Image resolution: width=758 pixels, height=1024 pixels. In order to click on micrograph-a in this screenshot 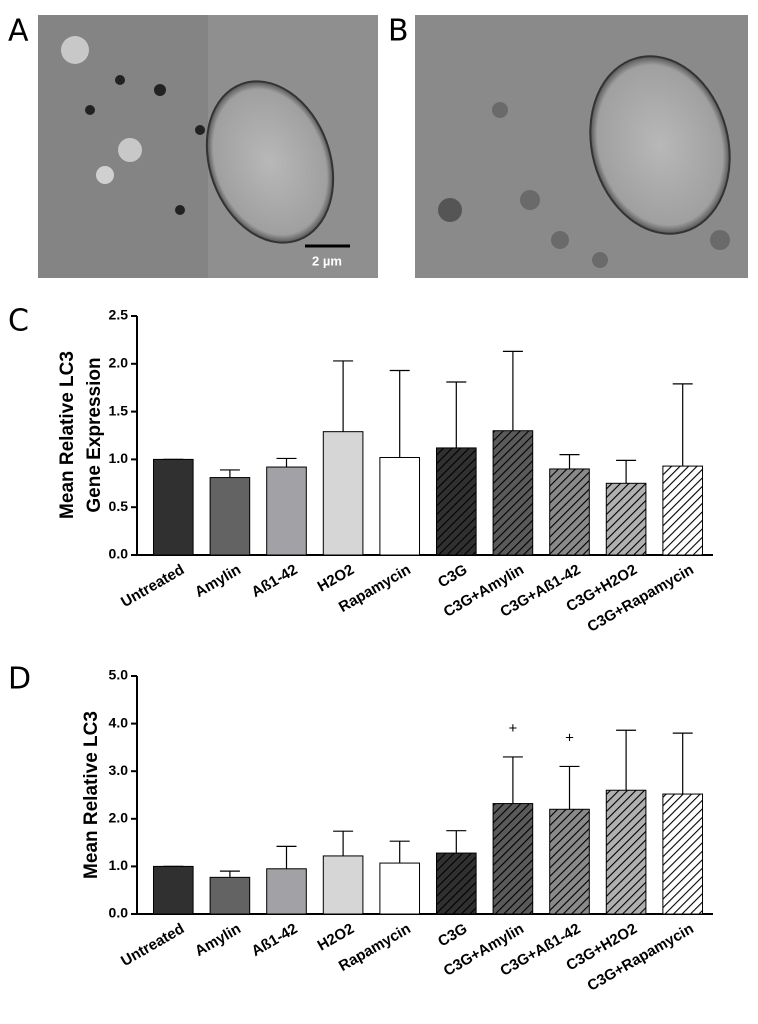, I will do `click(208, 146)`.